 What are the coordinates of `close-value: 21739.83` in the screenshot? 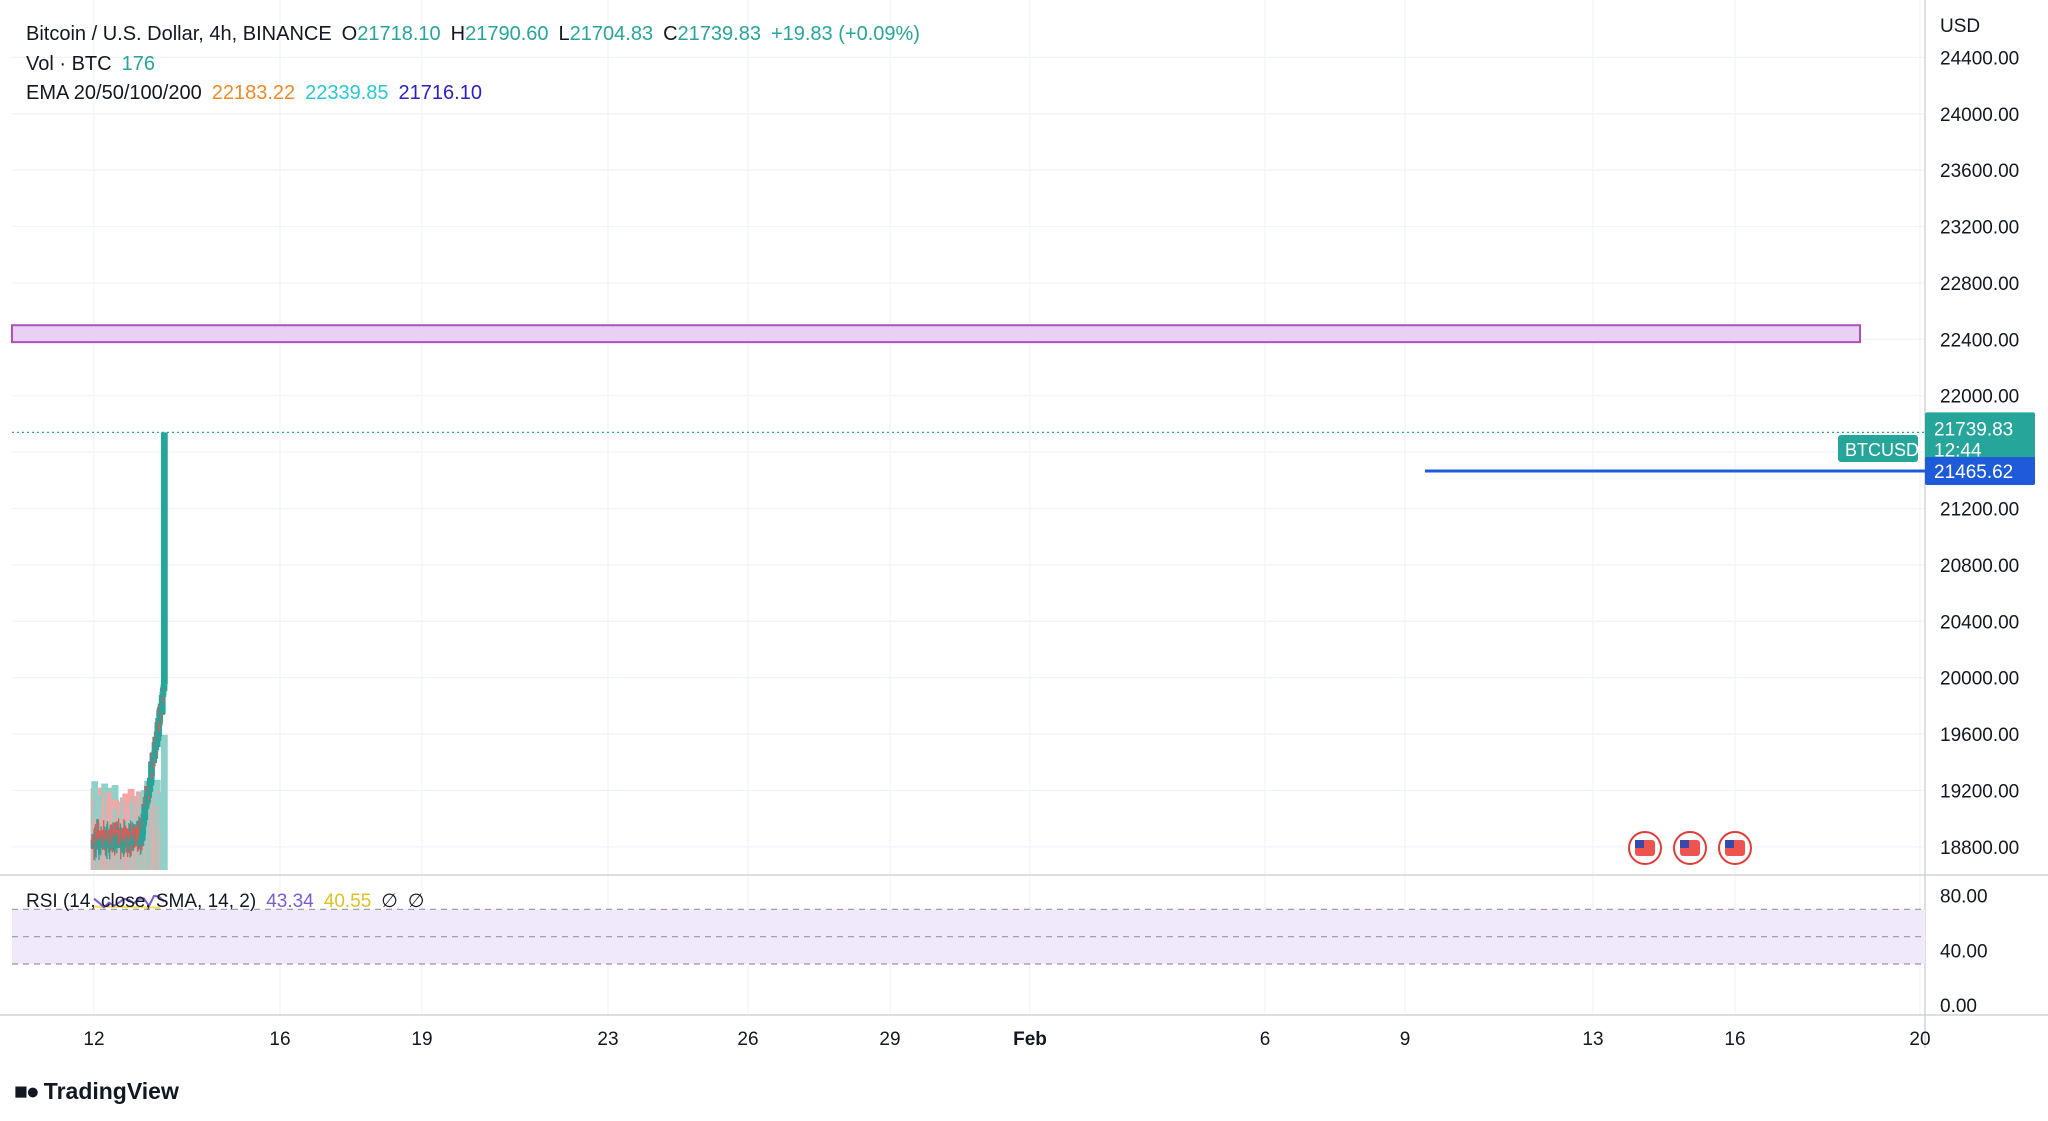 It's located at (719, 34).